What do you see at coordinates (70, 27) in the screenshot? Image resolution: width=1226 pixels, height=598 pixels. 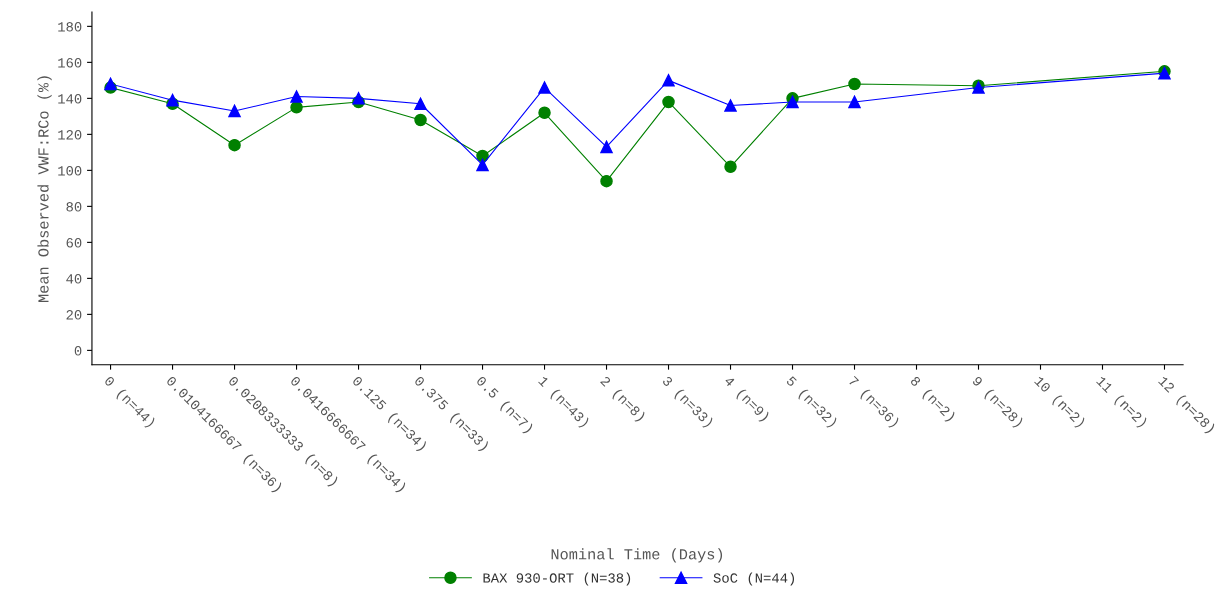 I see `y-tick-label: 180` at bounding box center [70, 27].